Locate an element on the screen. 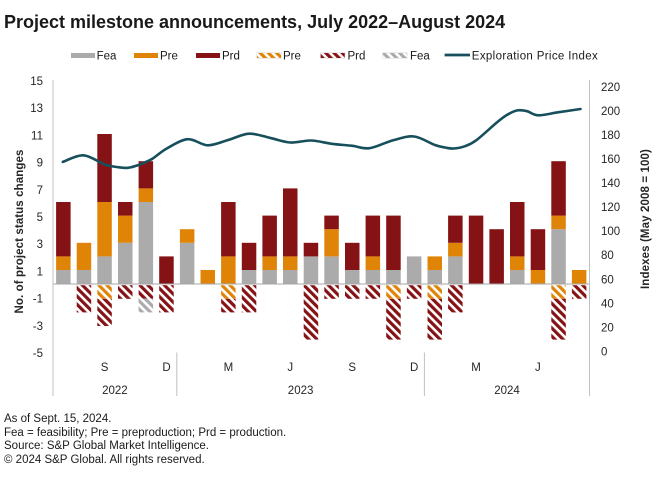 Image resolution: width=660 pixels, height=480 pixels. svg-text: Indexes (May 2008 = 100) is located at coordinates (646, 219).